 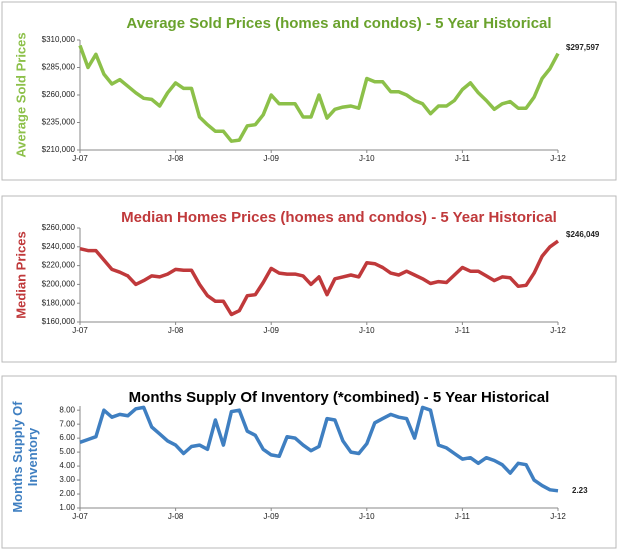 I want to click on y-tick-label: $210,000, so click(x=59, y=149).